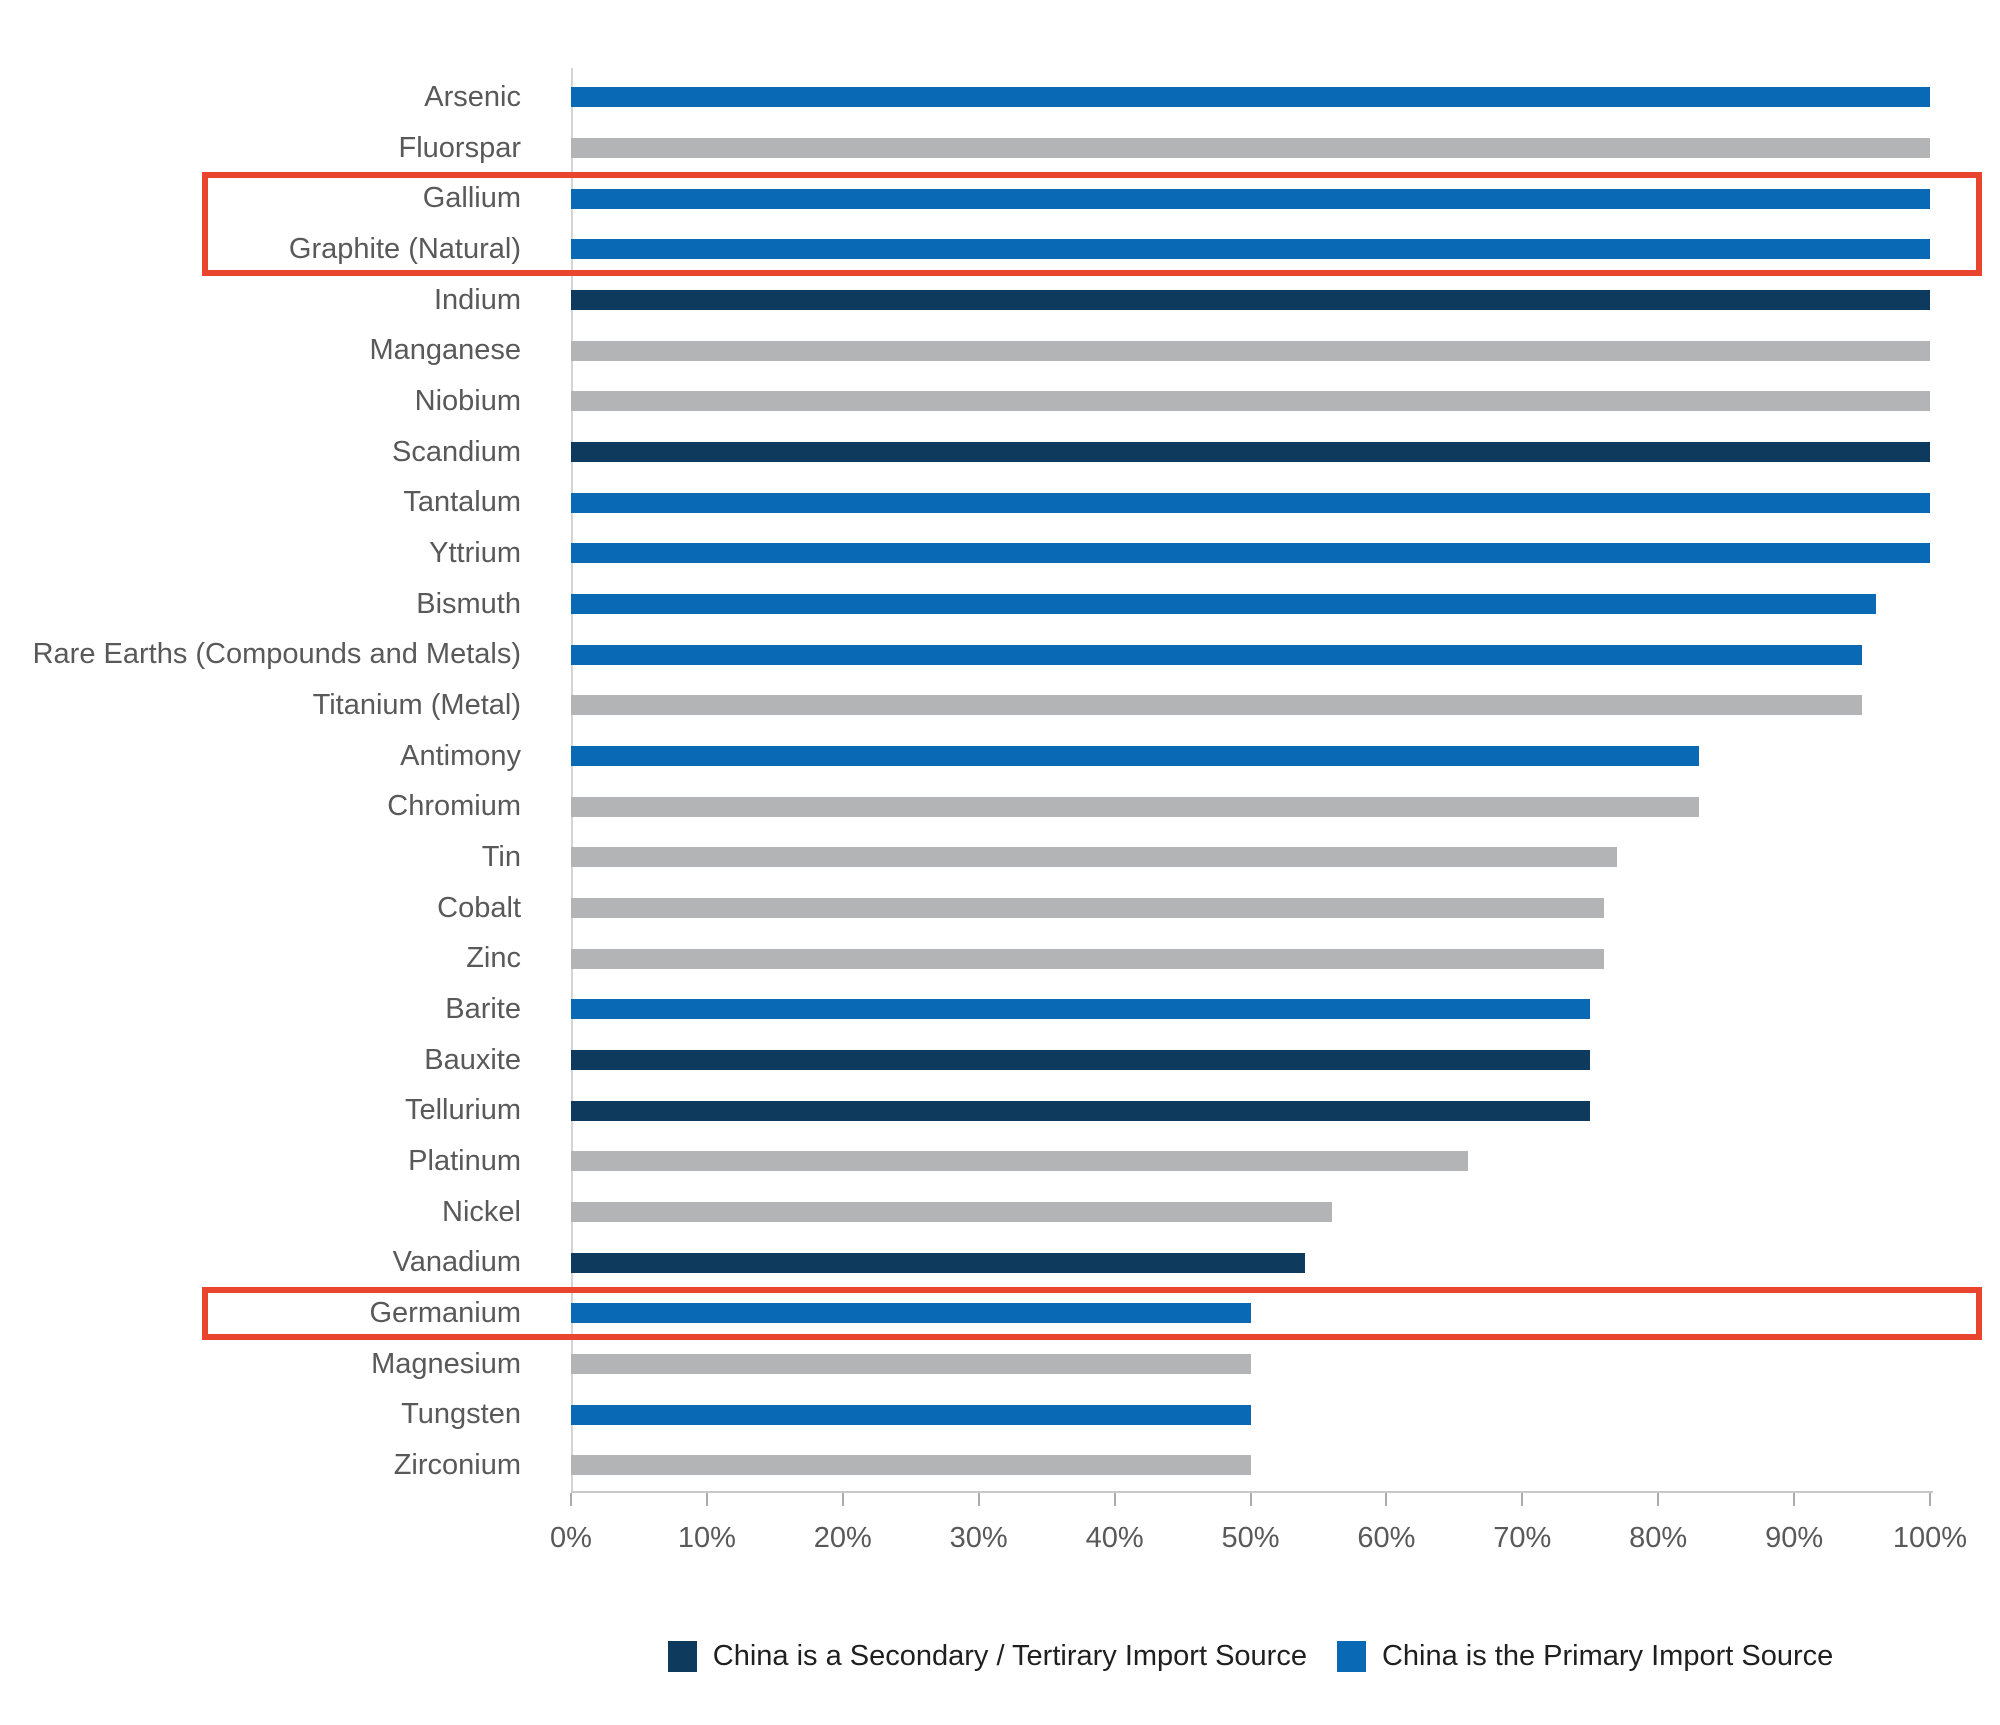  I want to click on category-label: Zinc, so click(493, 958).